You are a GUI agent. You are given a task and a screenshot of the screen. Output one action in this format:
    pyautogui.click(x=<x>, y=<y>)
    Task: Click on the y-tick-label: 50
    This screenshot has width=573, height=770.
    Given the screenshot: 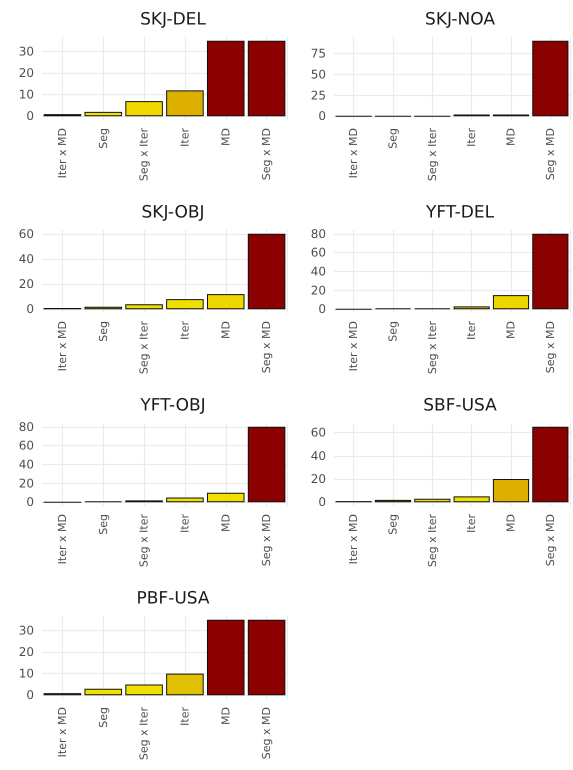 What is the action you would take?
    pyautogui.click(x=318, y=74)
    